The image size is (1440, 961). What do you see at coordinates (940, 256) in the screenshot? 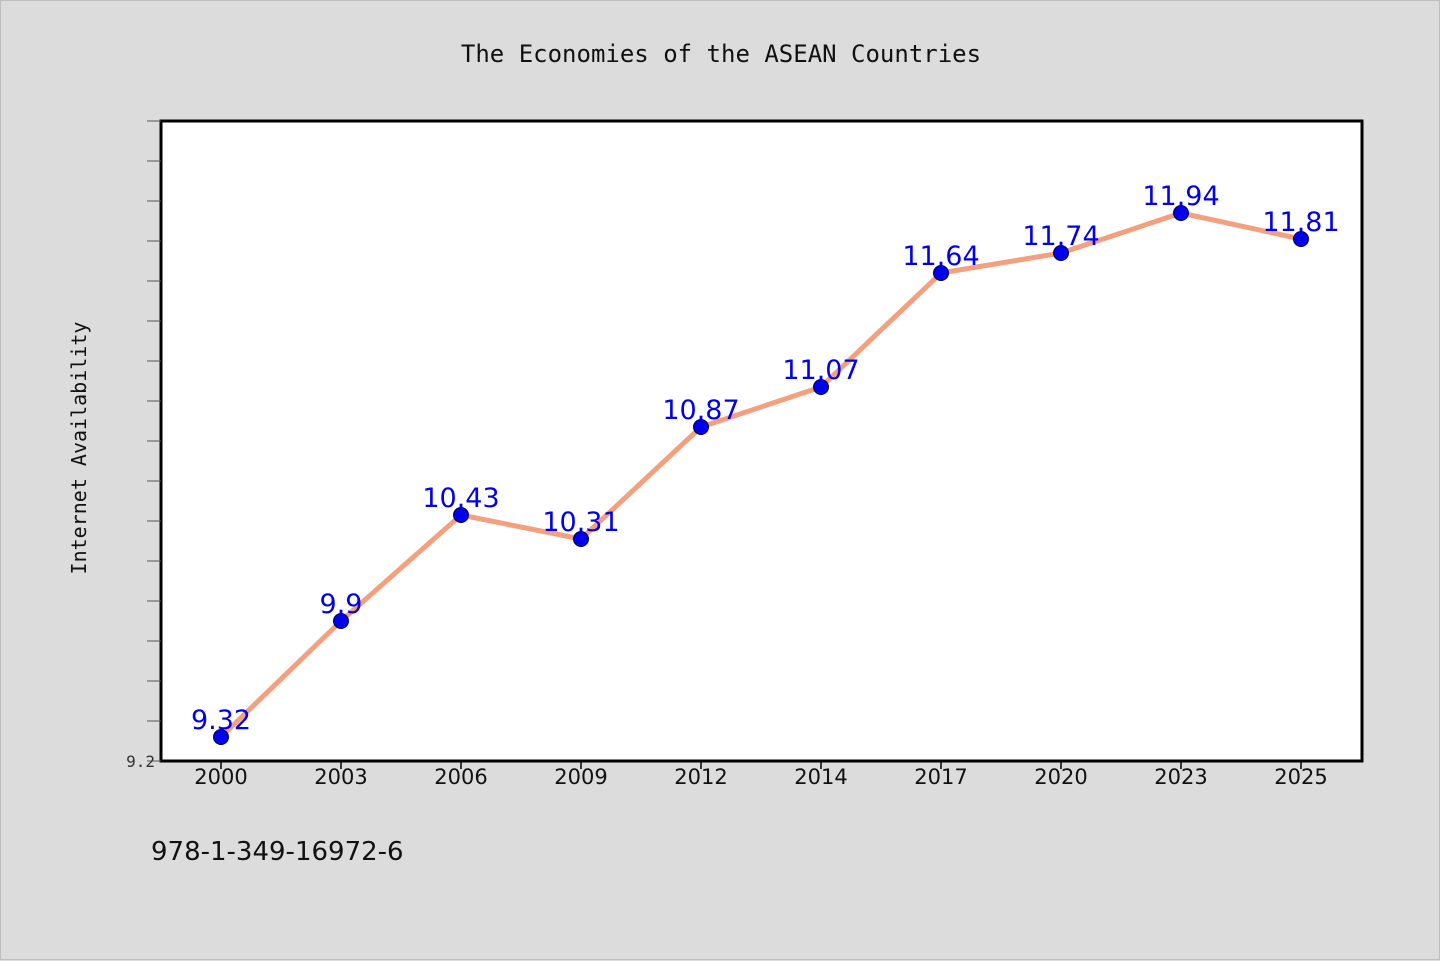
I see `data-label: 11.64` at bounding box center [940, 256].